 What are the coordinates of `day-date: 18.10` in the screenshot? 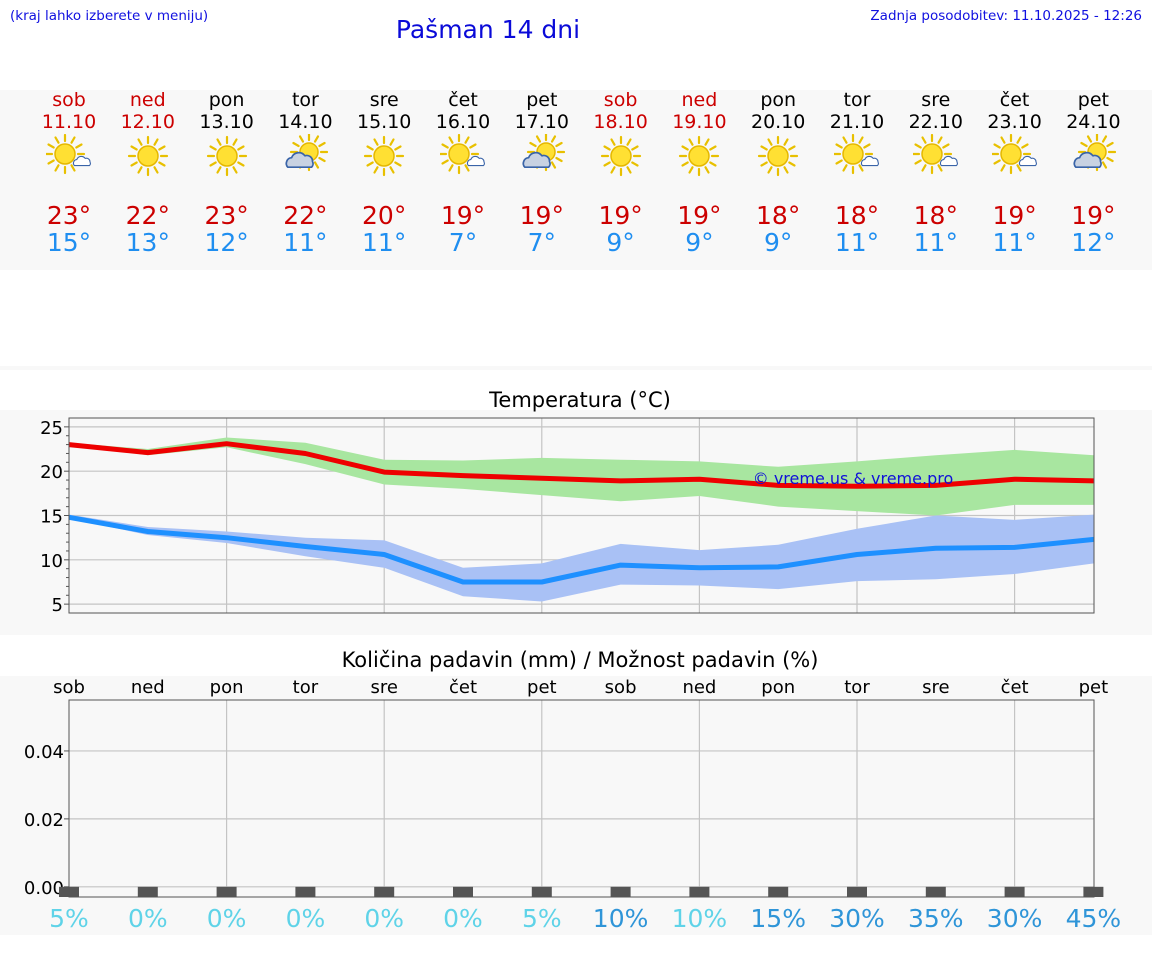 It's located at (620, 122).